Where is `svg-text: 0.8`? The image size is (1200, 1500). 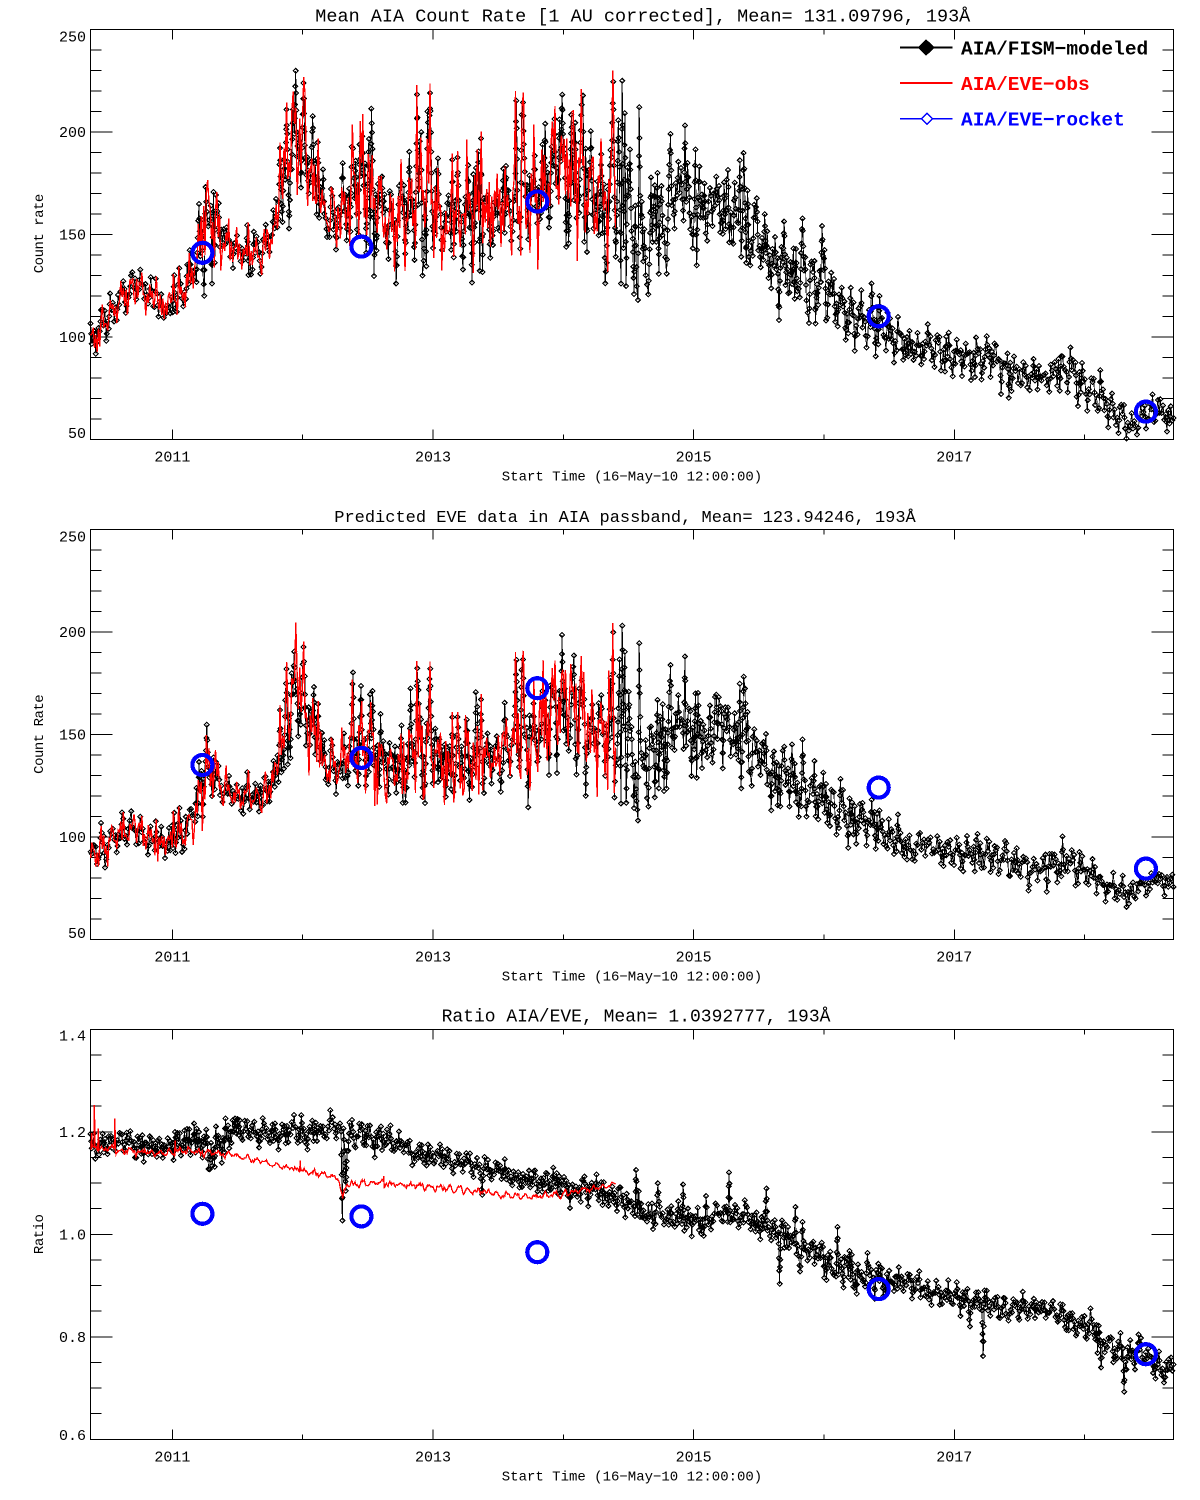 svg-text: 0.8 is located at coordinates (72, 1338).